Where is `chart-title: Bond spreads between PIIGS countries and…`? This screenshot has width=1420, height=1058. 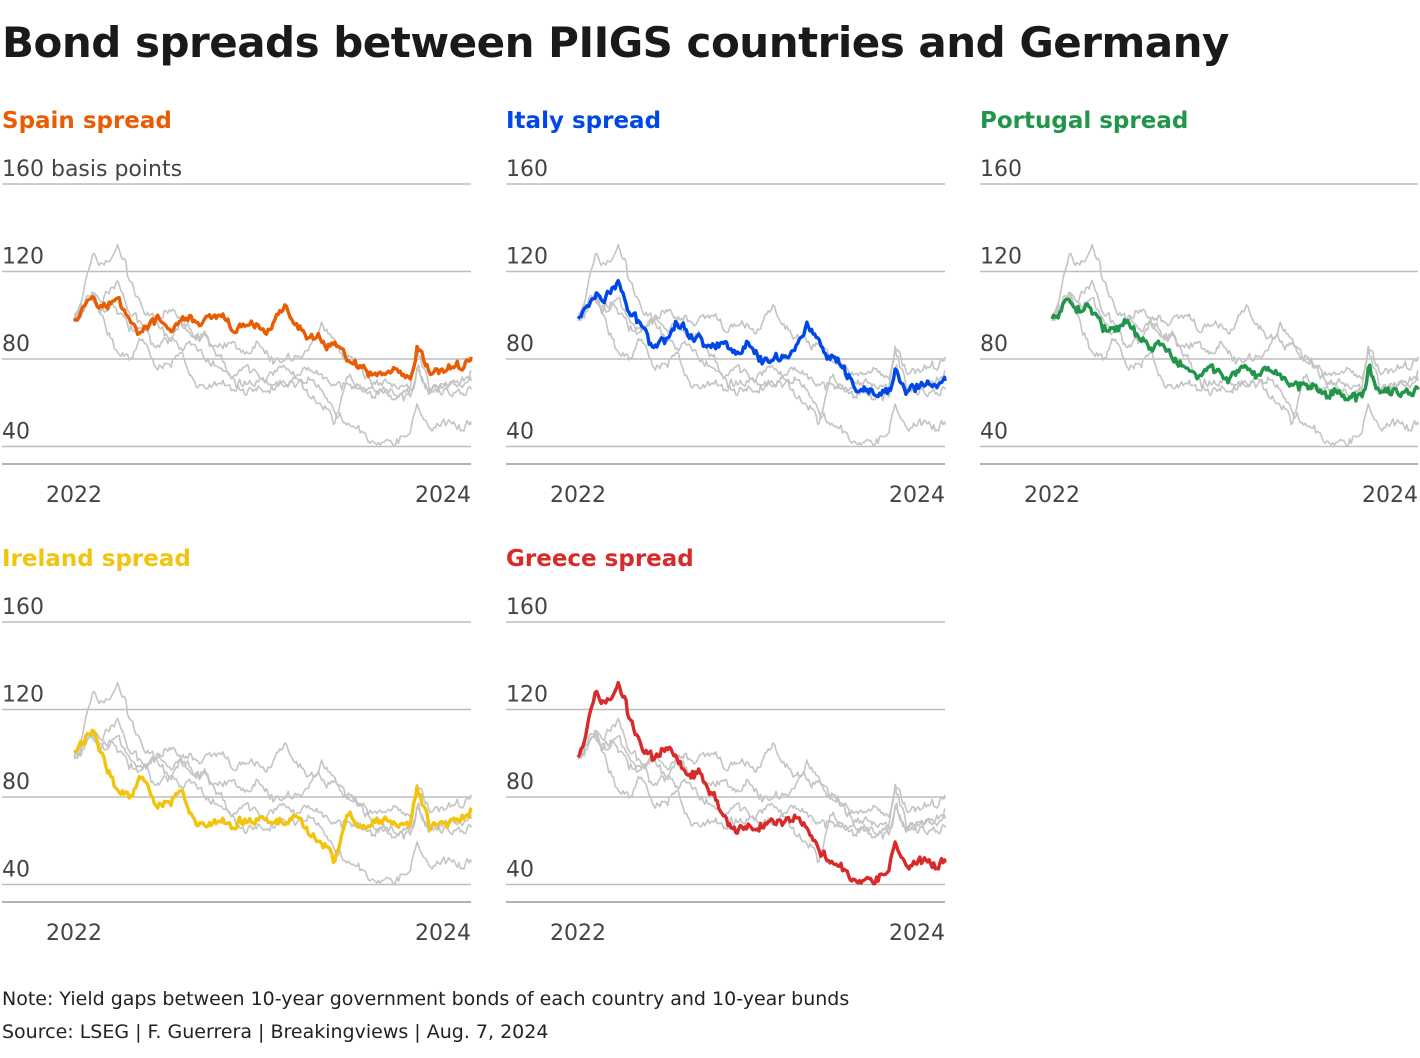
chart-title: Bond spreads between PIIGS countries and… is located at coordinates (615, 42).